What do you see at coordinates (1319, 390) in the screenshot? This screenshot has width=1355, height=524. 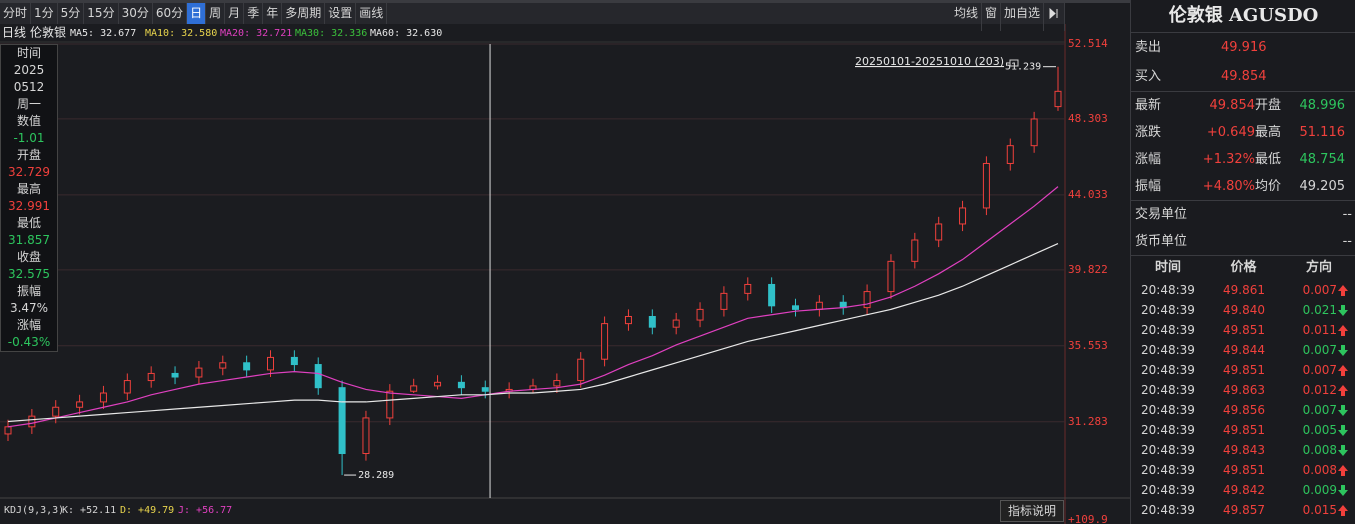 I see `tick-volume: 0.012` at bounding box center [1319, 390].